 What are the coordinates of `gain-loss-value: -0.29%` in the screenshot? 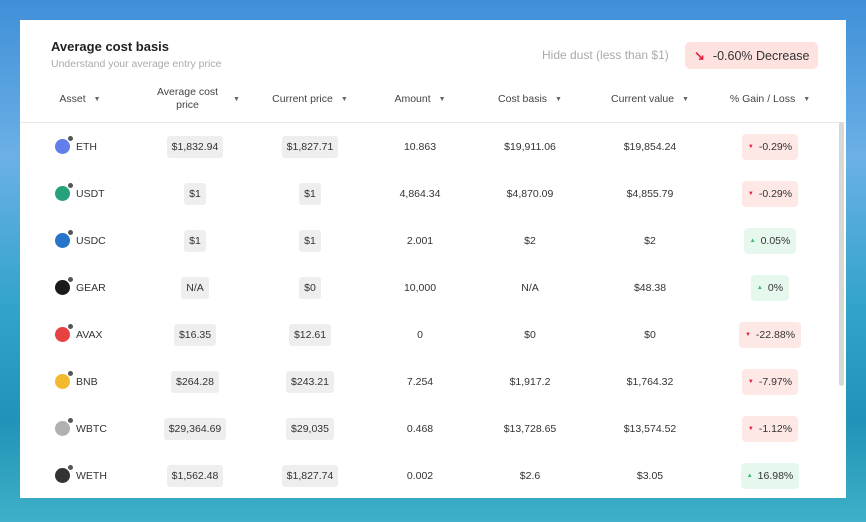 It's located at (775, 146).